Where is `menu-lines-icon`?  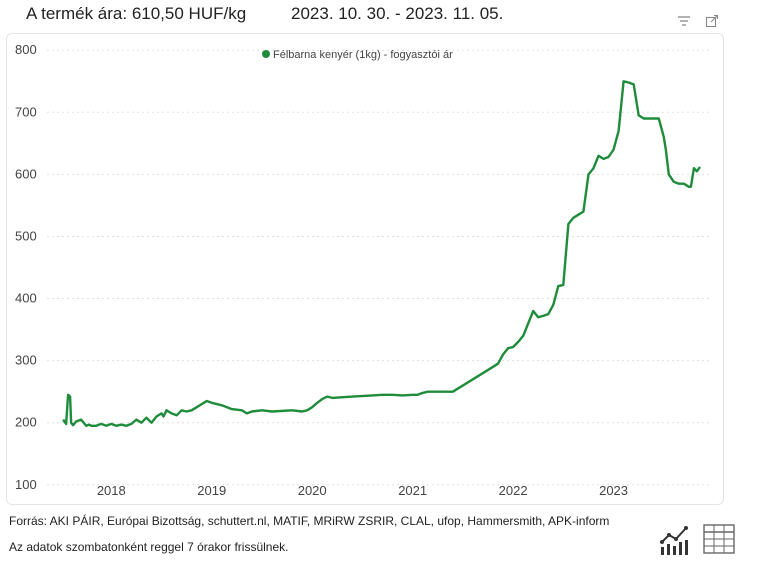
menu-lines-icon is located at coordinates (684, 21).